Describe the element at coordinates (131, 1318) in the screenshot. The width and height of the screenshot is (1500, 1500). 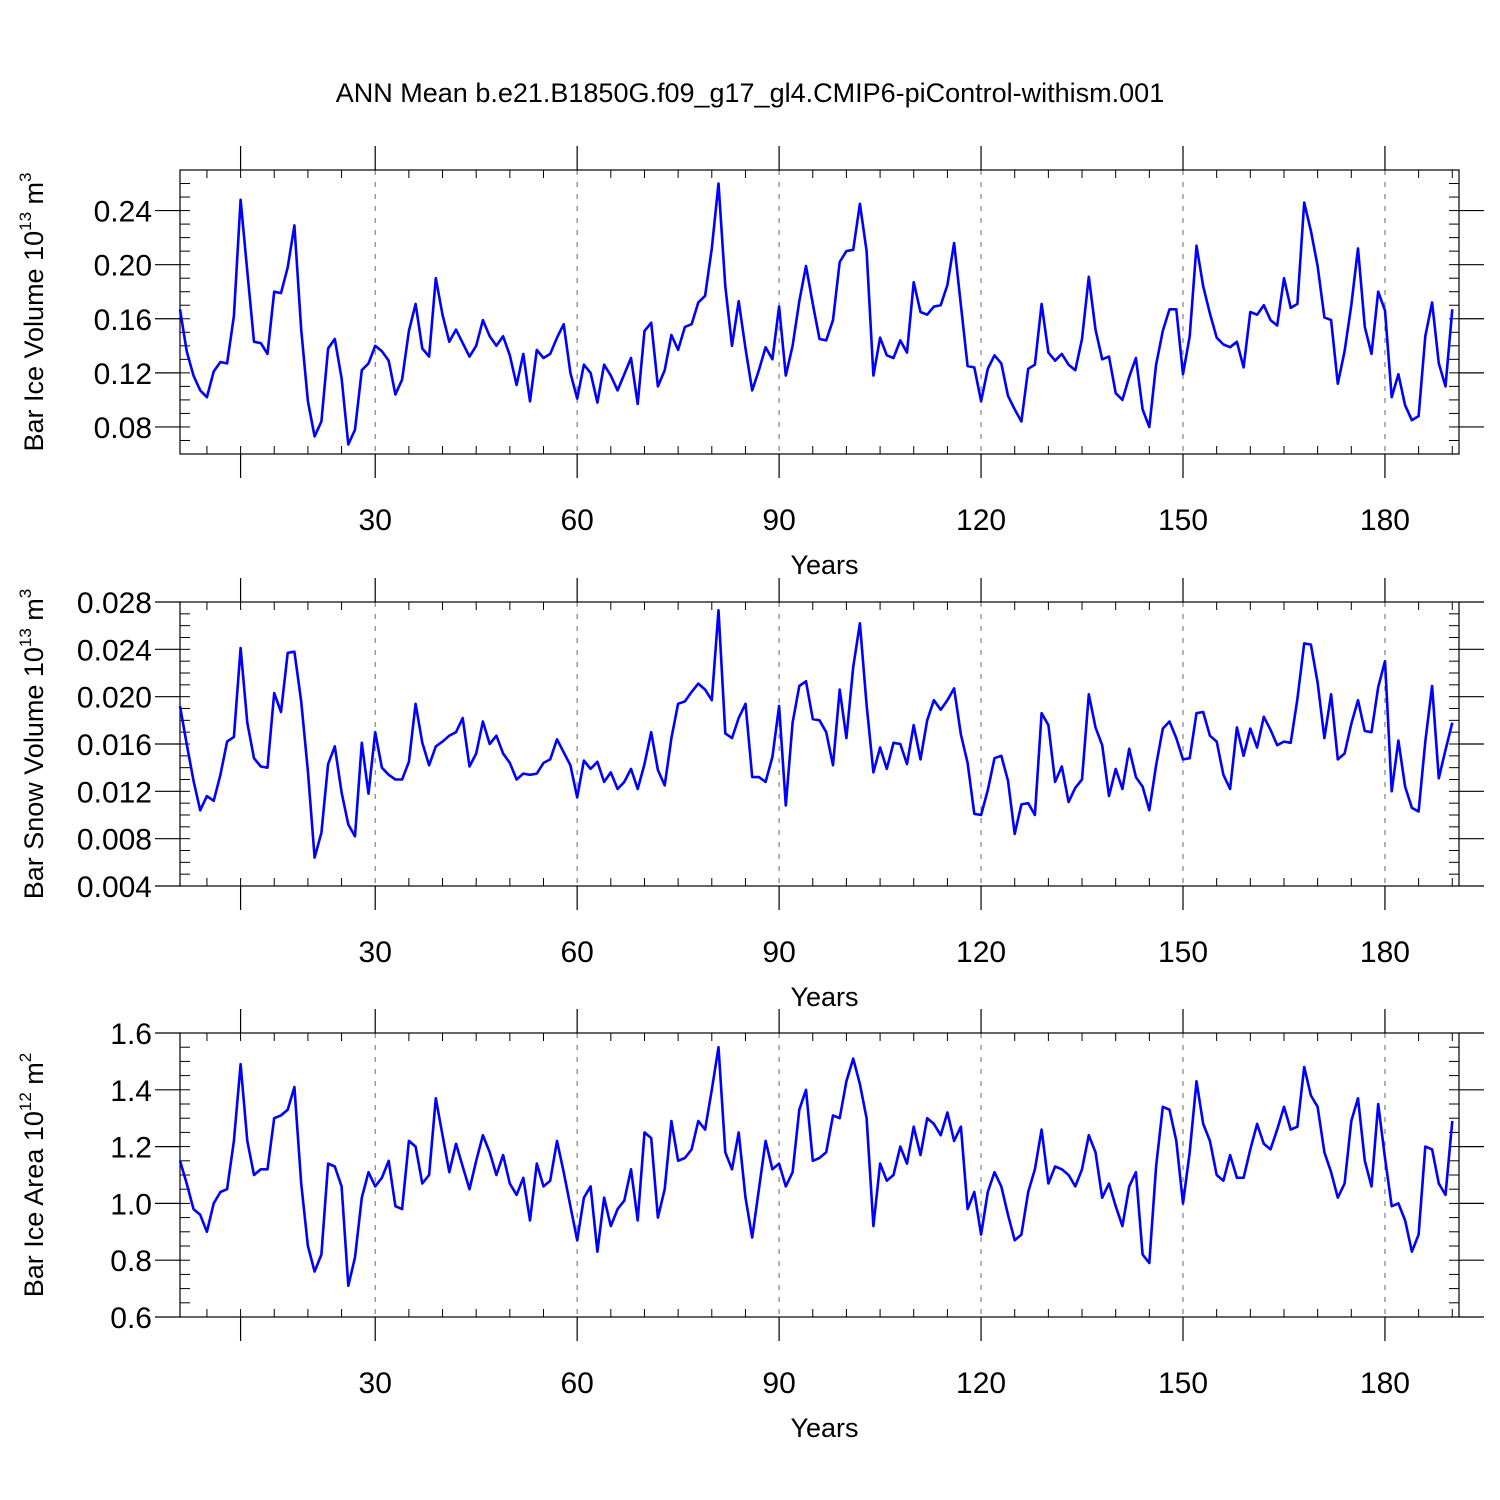
I see `y-tick-label: 0.6` at that location.